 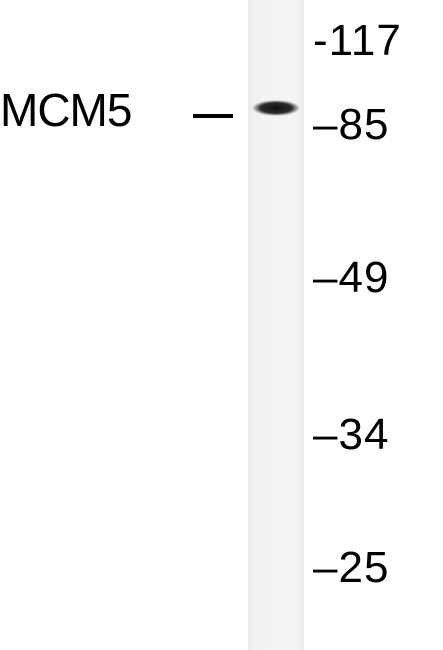 I want to click on marker-34-label: –34, so click(x=351, y=435).